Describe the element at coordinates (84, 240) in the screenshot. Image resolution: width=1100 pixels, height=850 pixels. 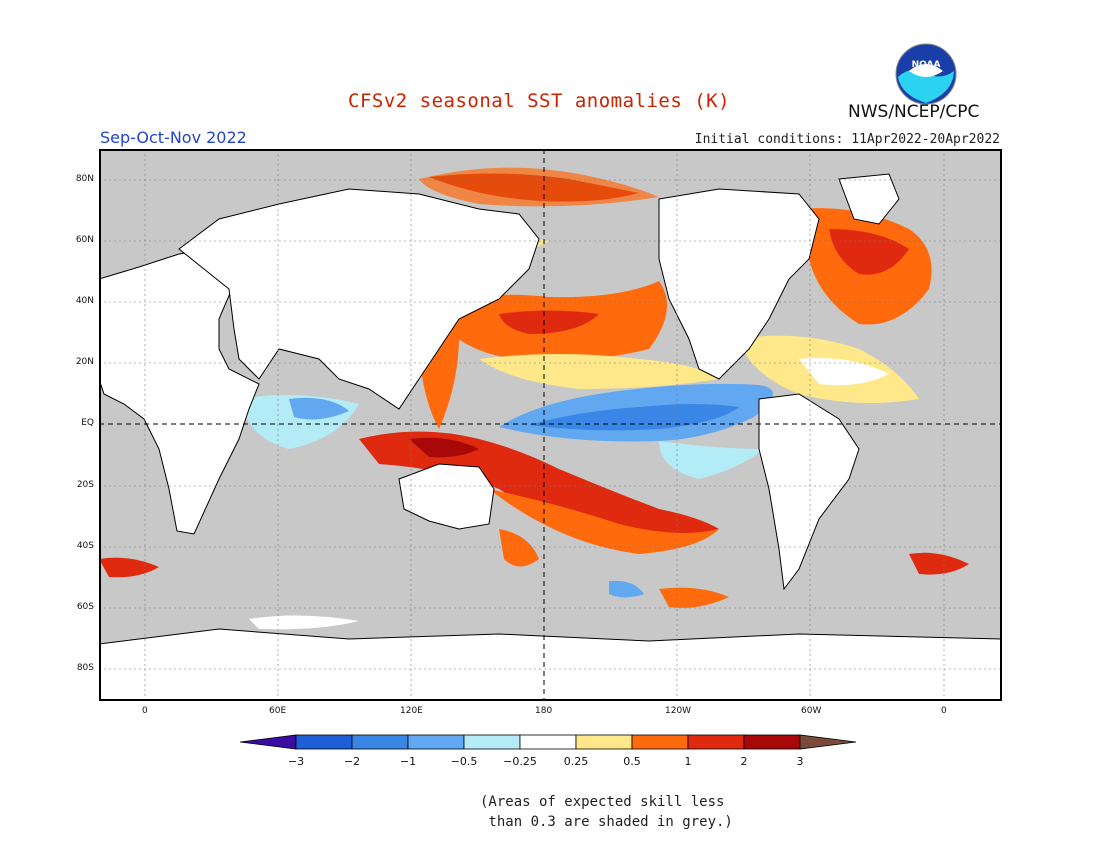
I see `lat-label: 60N` at that location.